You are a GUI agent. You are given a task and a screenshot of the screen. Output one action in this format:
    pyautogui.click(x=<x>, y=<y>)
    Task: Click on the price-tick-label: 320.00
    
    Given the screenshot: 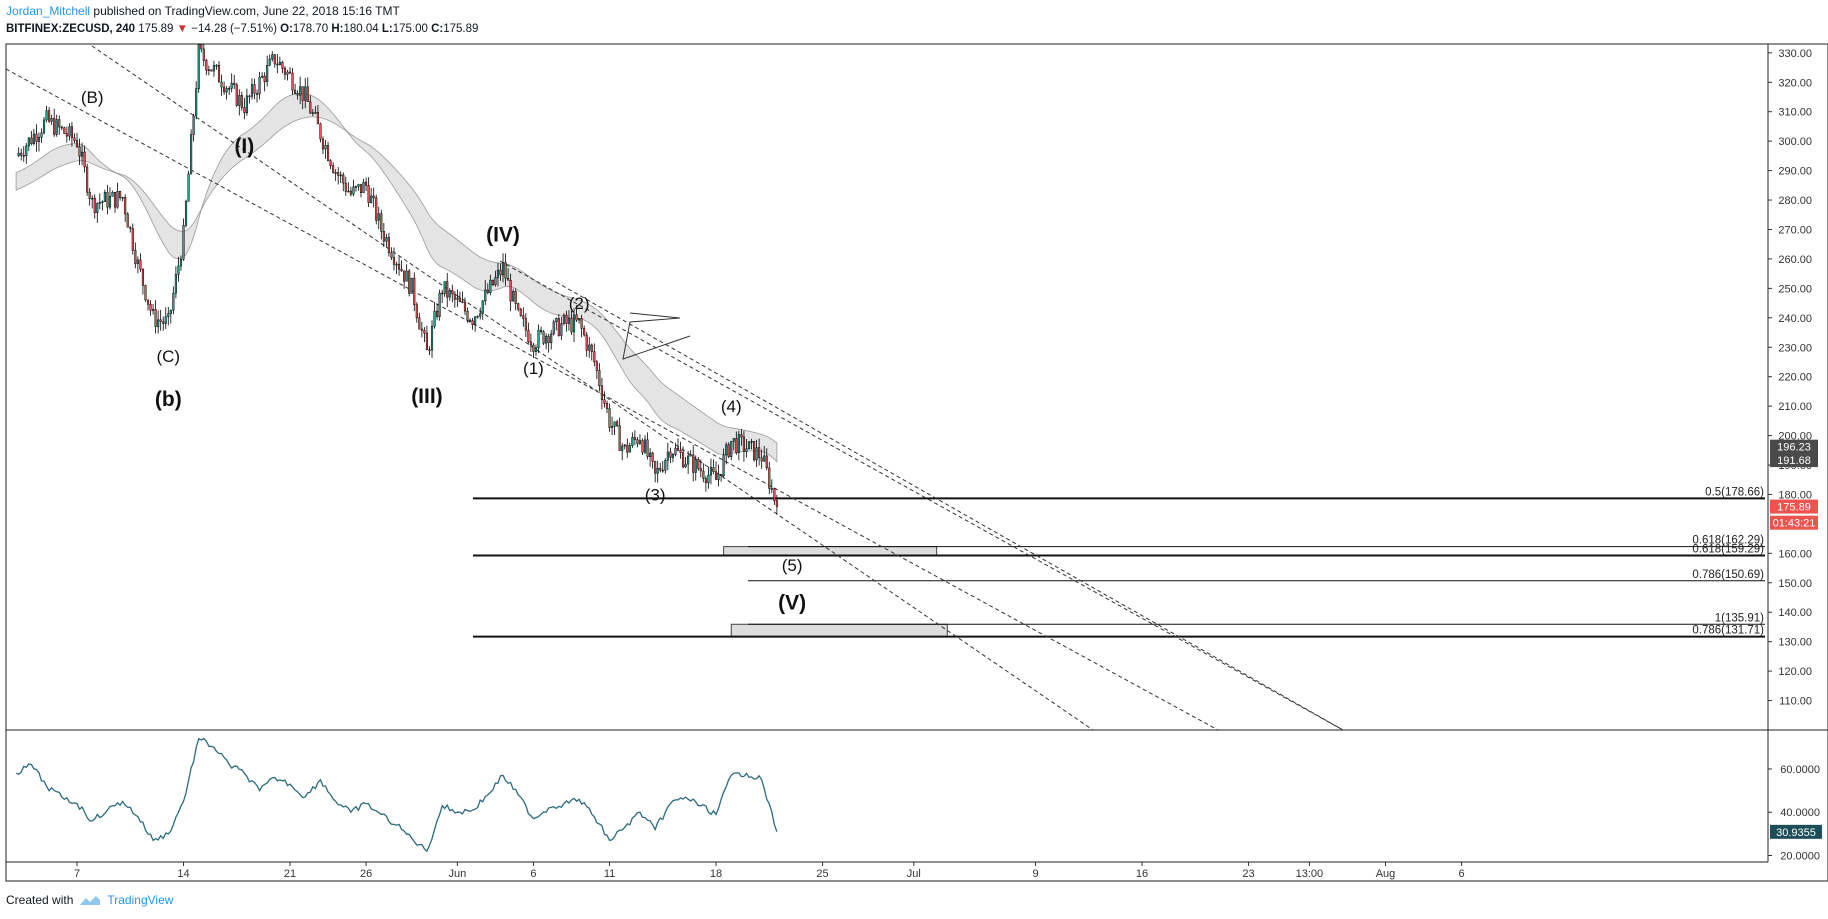 What is the action you would take?
    pyautogui.click(x=1795, y=83)
    